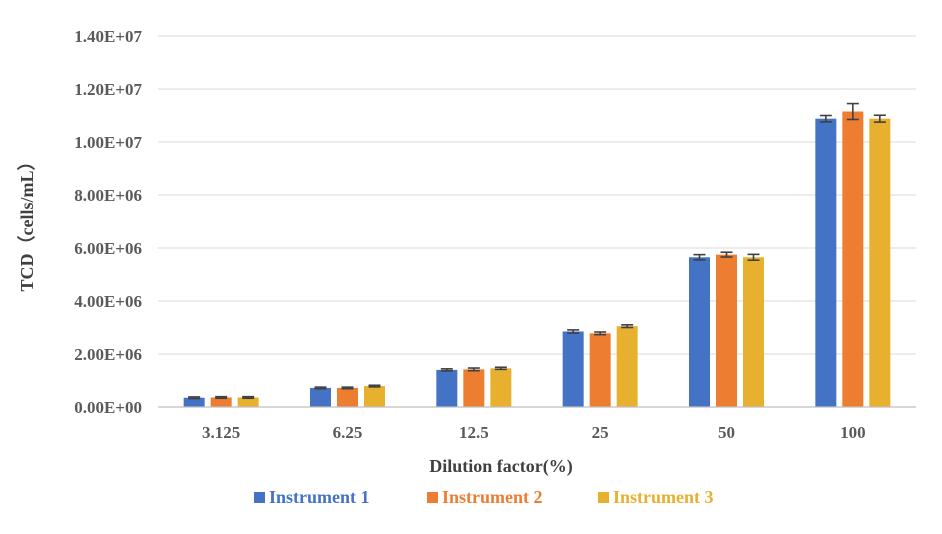 The height and width of the screenshot is (534, 942). Describe the element at coordinates (726, 432) in the screenshot. I see `x-tick-label: 50` at that location.